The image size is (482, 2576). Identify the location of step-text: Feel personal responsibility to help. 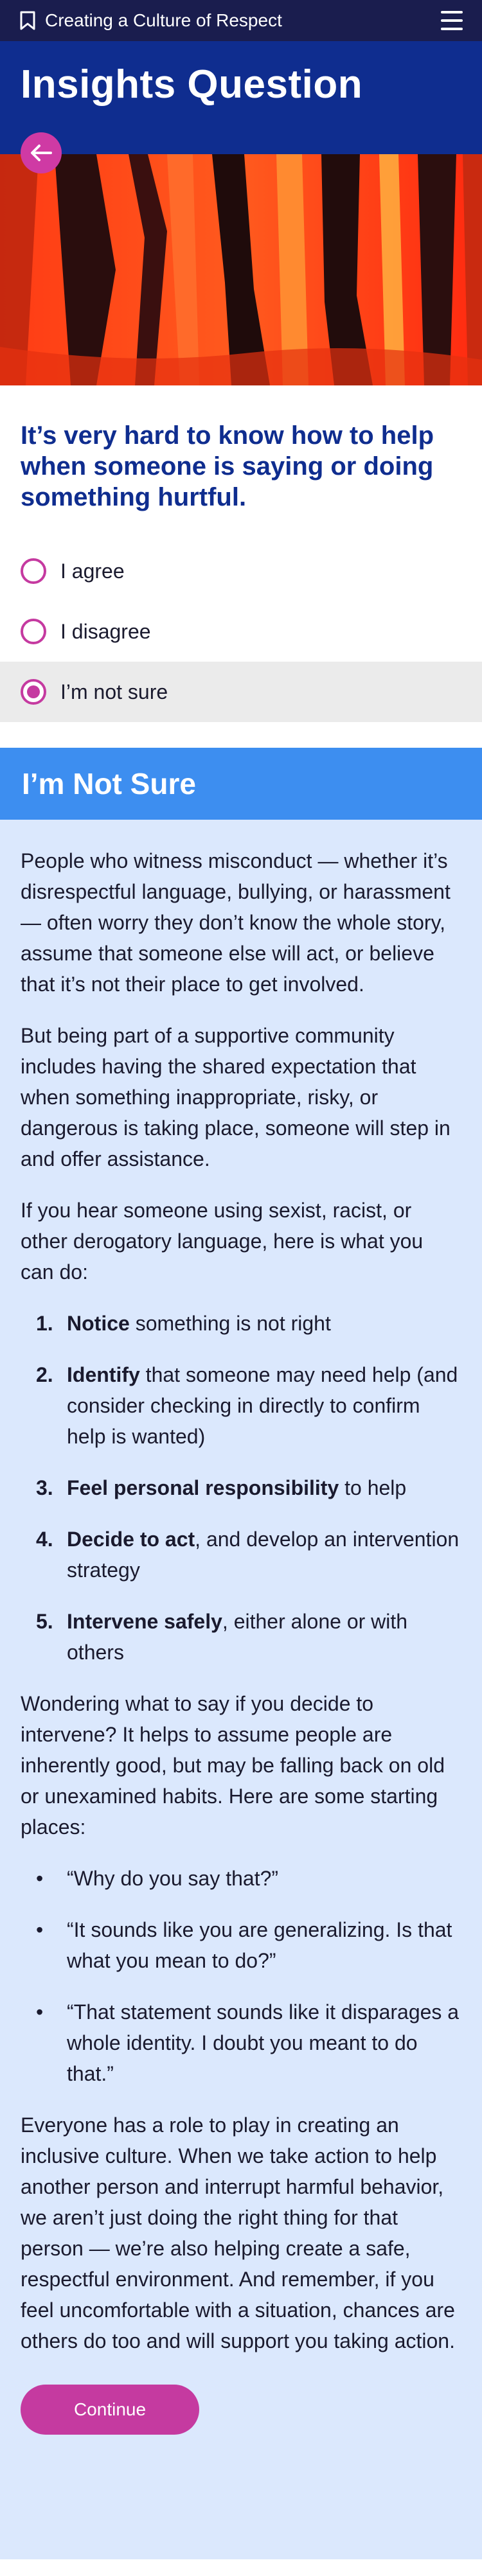
(237, 1488).